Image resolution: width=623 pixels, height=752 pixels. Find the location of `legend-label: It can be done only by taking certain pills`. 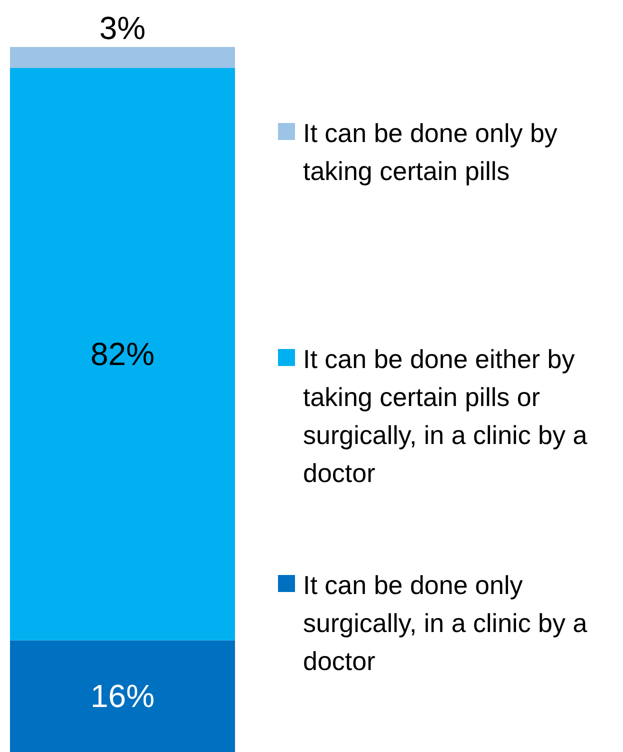

legend-label: It can be done only by taking certain pills is located at coordinates (430, 152).